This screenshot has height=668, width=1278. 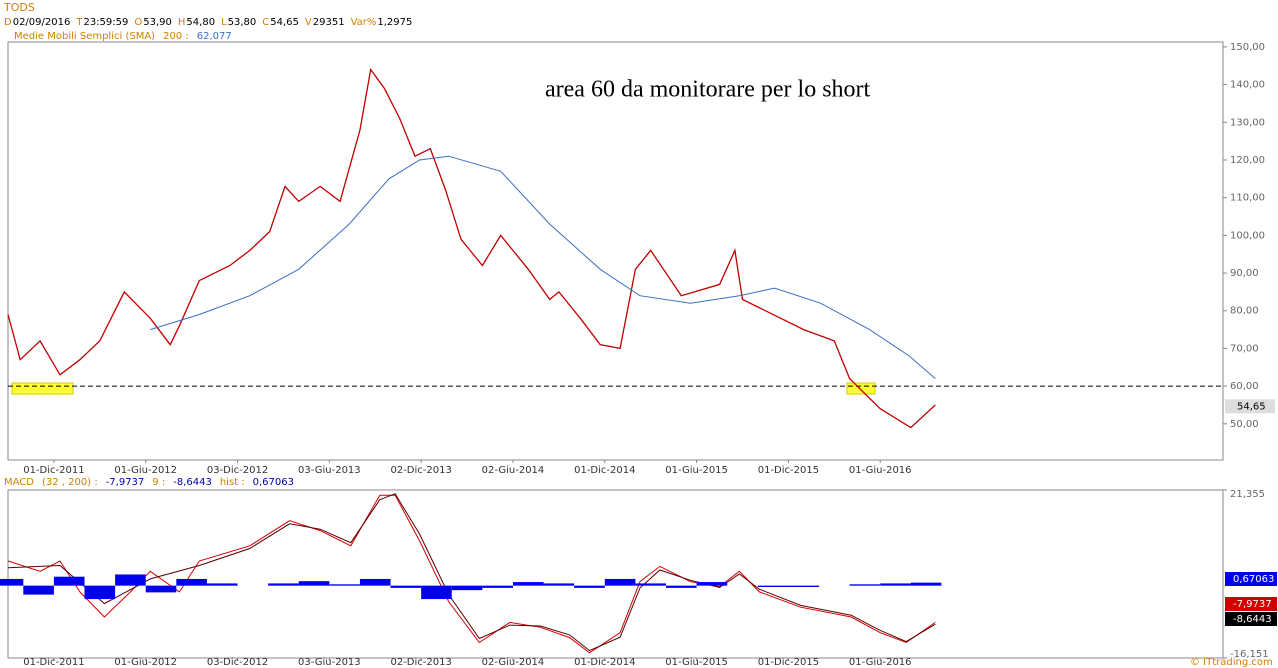 What do you see at coordinates (200, 22) in the screenshot?
I see `field-value: 54,80` at bounding box center [200, 22].